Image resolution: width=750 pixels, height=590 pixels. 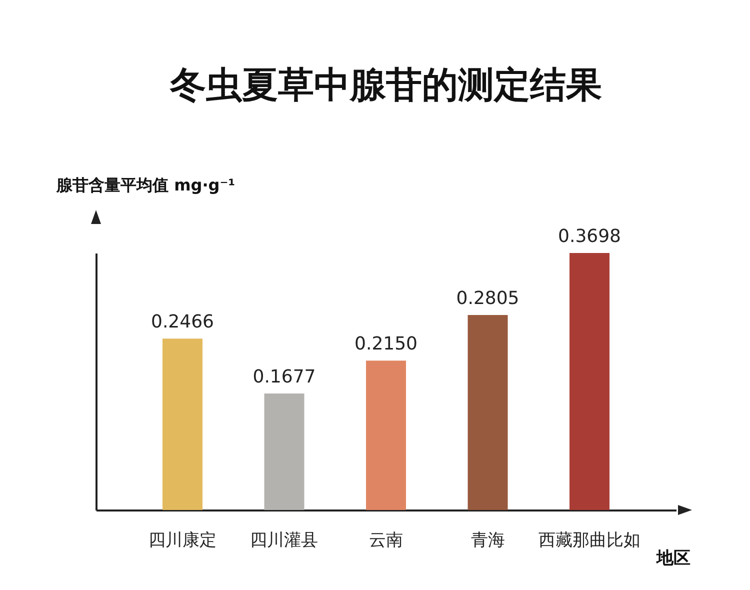 What do you see at coordinates (284, 540) in the screenshot?
I see `x-tick-label: 四川灌县` at bounding box center [284, 540].